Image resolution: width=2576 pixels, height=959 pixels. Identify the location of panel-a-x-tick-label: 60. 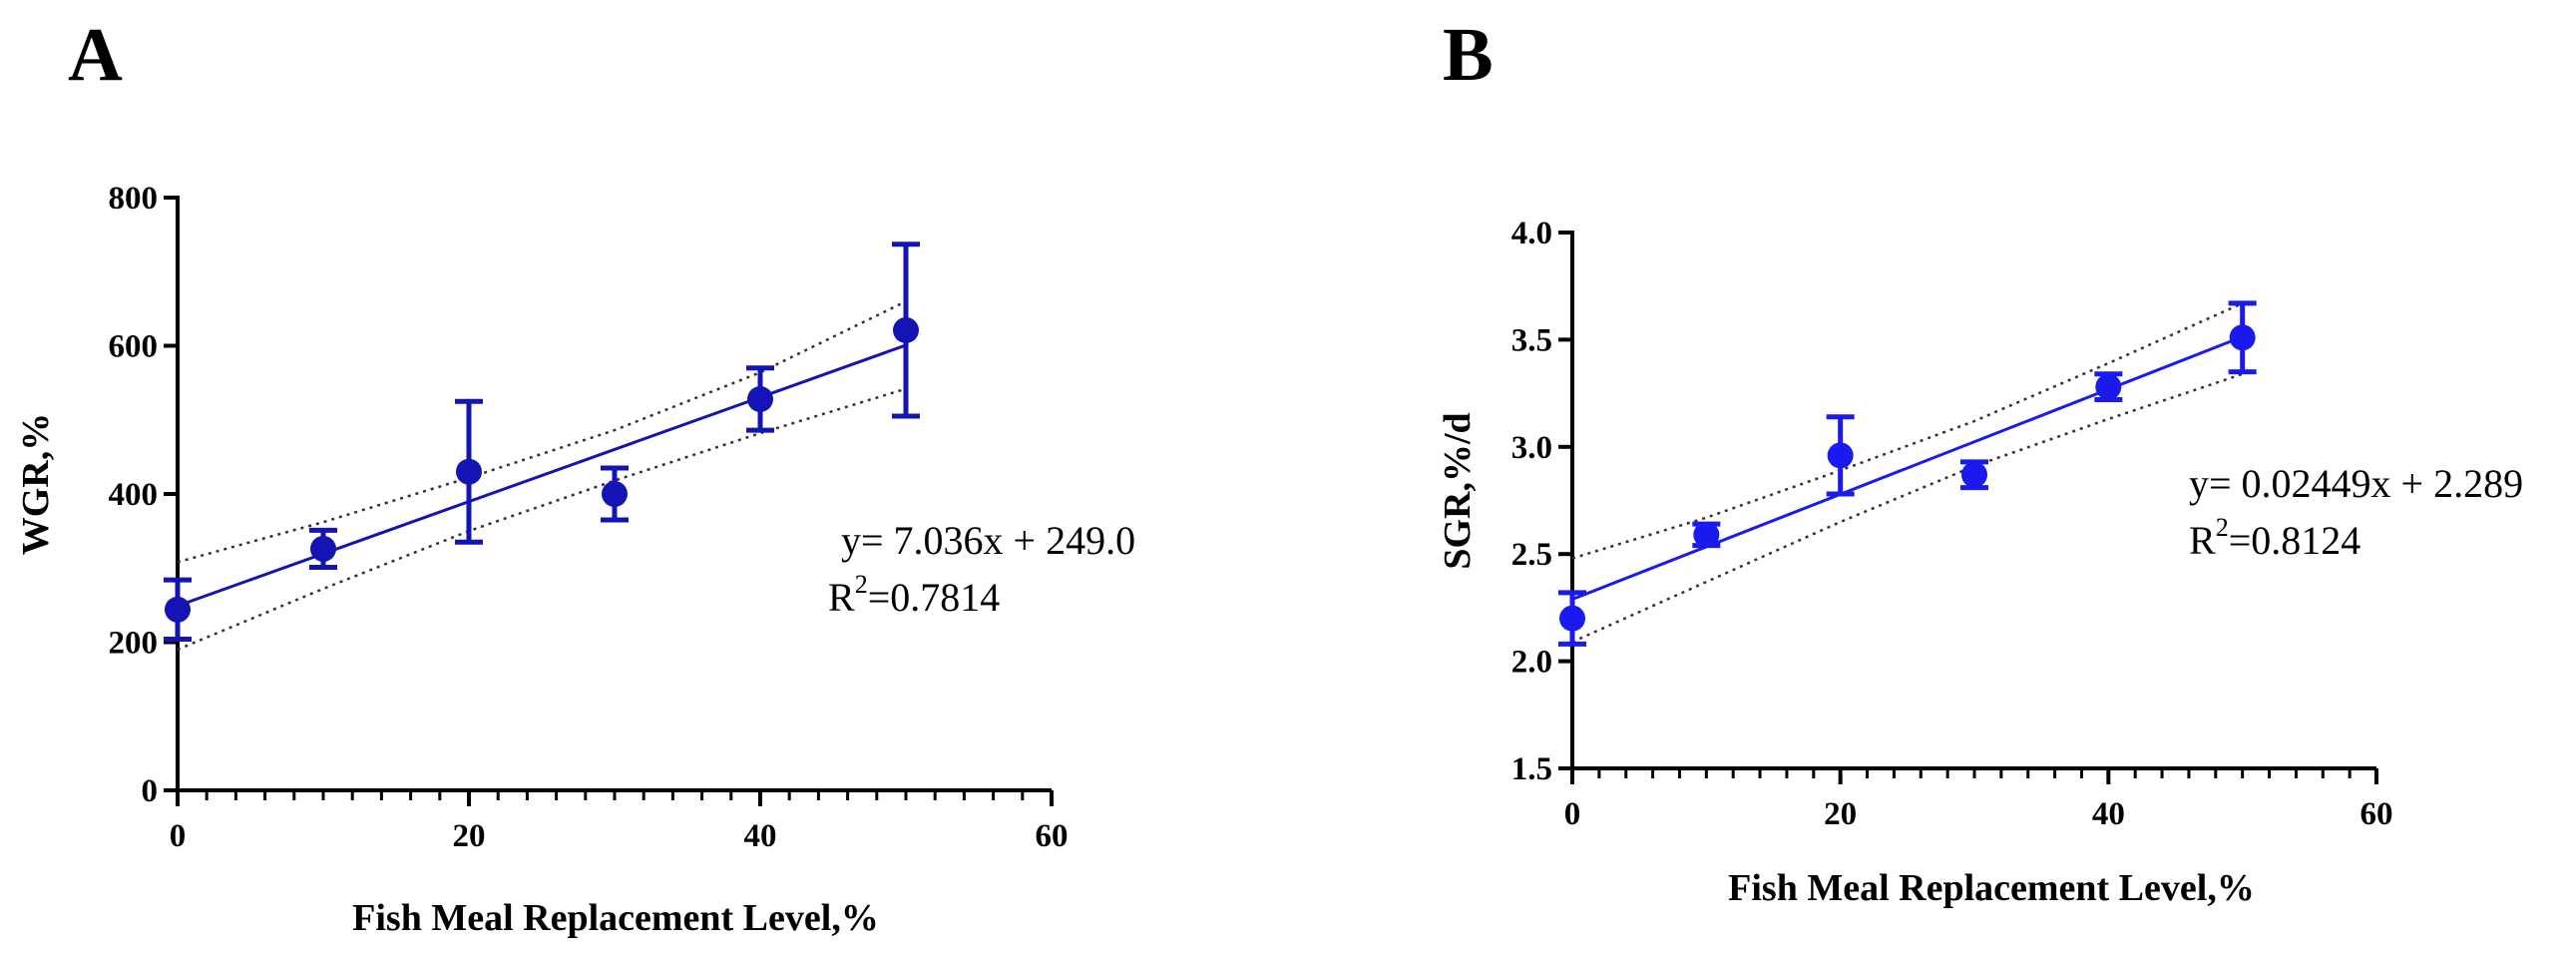
(1052, 836).